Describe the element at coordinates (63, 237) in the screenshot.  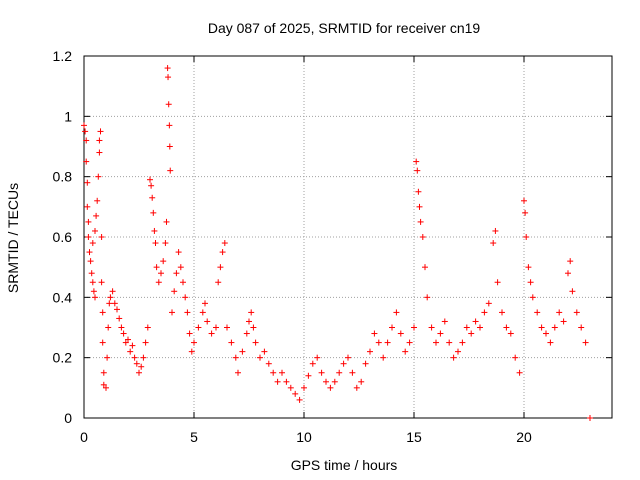
I see `y-tick-label: 0.6` at that location.